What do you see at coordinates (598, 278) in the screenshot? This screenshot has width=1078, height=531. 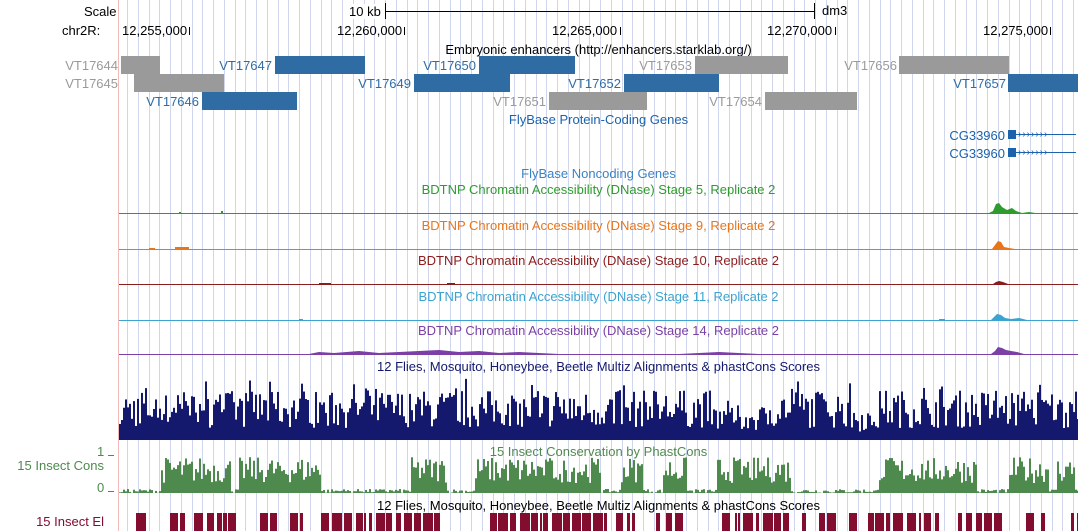 I see `dnase-stage10-signal` at bounding box center [598, 278].